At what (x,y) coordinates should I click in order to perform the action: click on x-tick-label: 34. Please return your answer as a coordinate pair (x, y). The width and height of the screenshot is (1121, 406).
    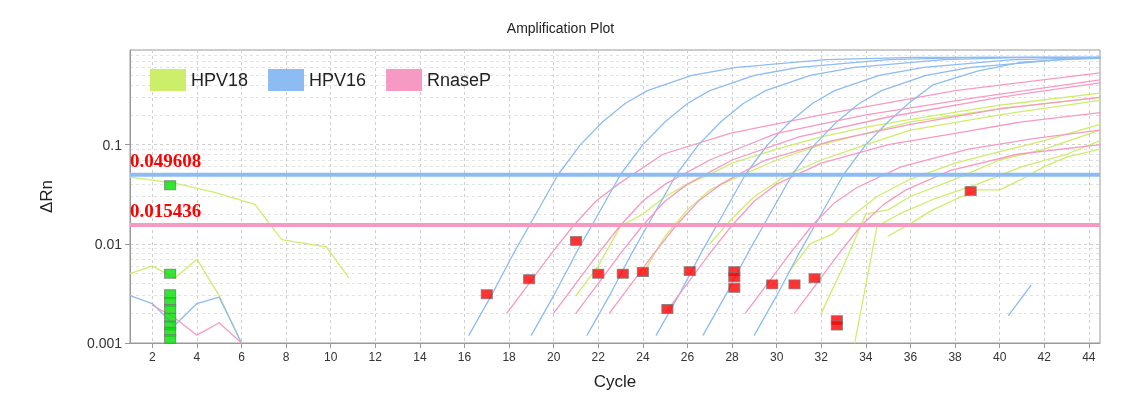
    Looking at the image, I should click on (866, 357).